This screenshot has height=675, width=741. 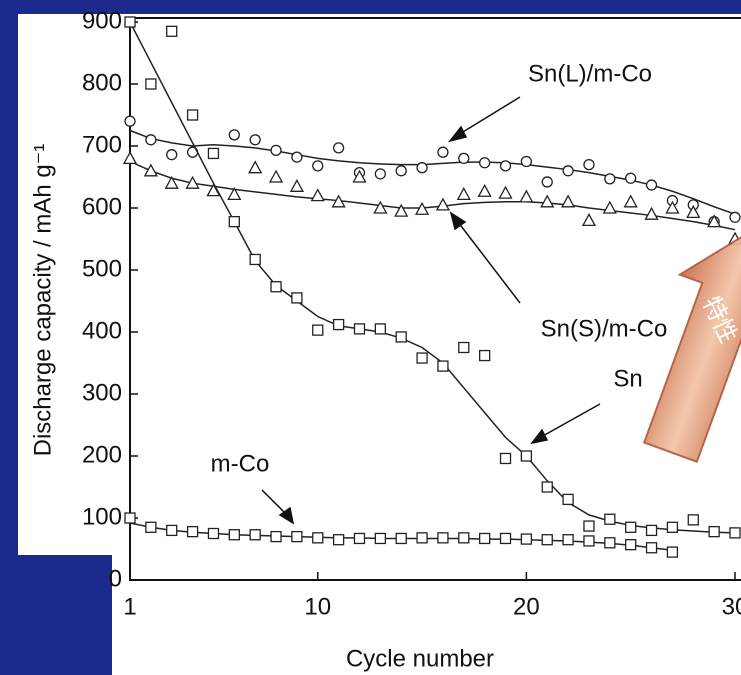 What do you see at coordinates (102, 454) in the screenshot?
I see `y-tick-label: 200` at bounding box center [102, 454].